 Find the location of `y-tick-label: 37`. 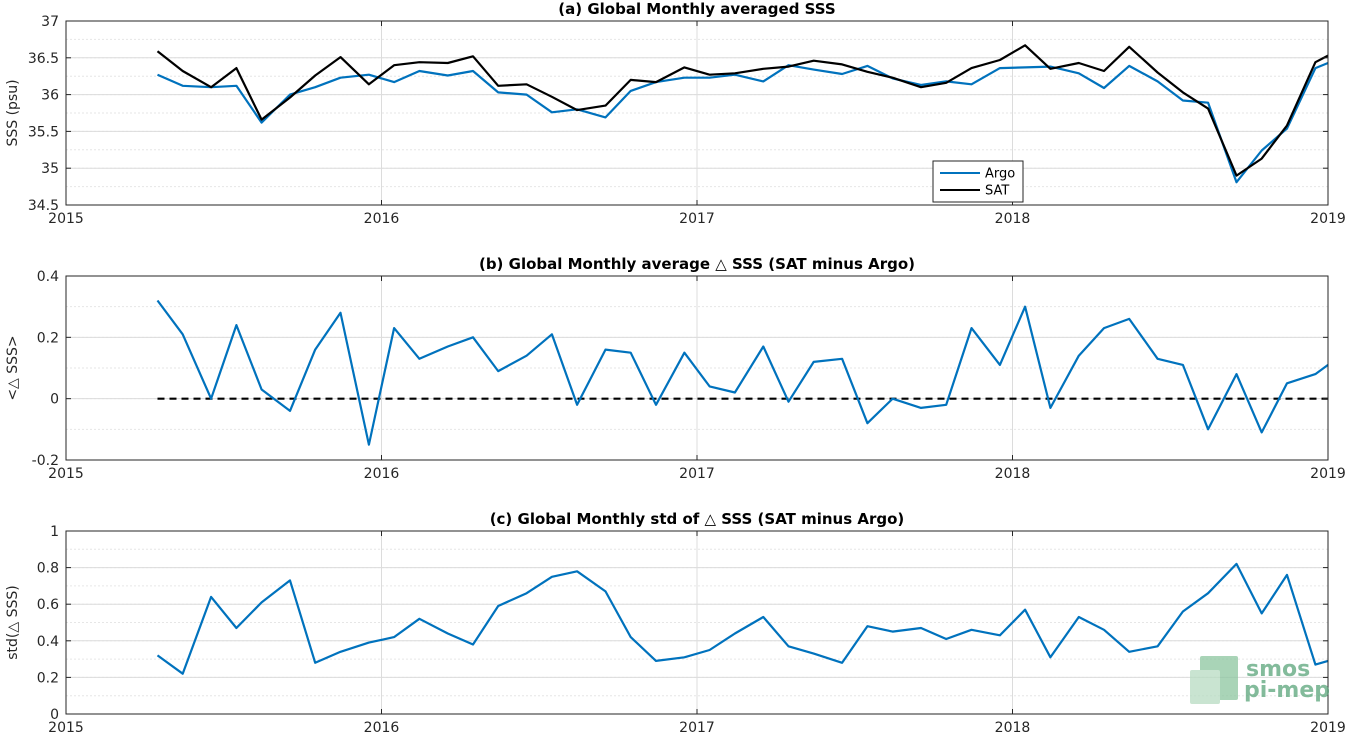

y-tick-label: 37 is located at coordinates (50, 22).